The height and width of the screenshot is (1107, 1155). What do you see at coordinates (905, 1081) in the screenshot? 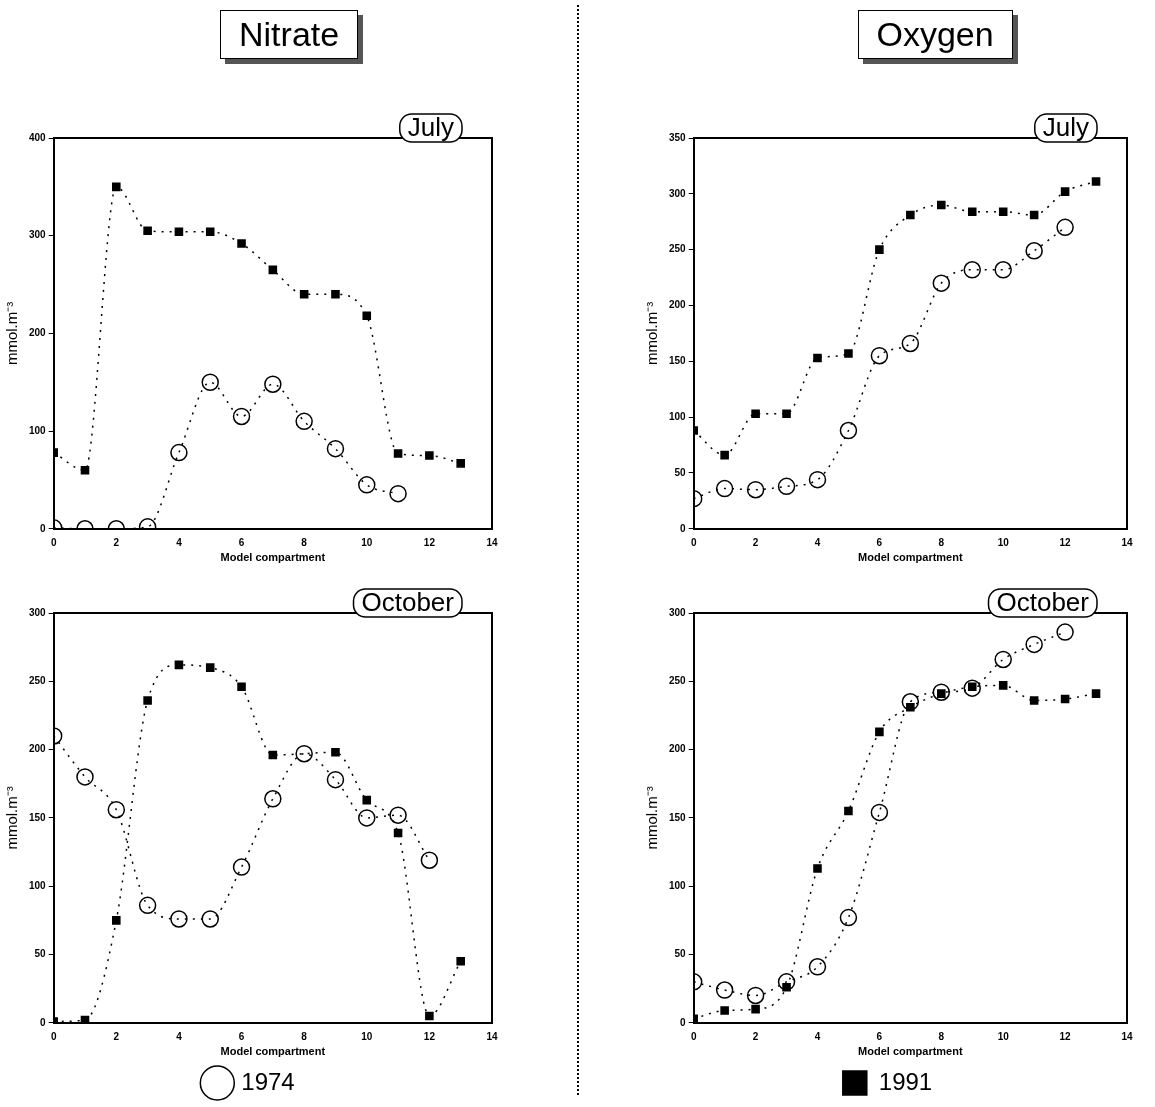
I see `legend-label: 1991` at bounding box center [905, 1081].